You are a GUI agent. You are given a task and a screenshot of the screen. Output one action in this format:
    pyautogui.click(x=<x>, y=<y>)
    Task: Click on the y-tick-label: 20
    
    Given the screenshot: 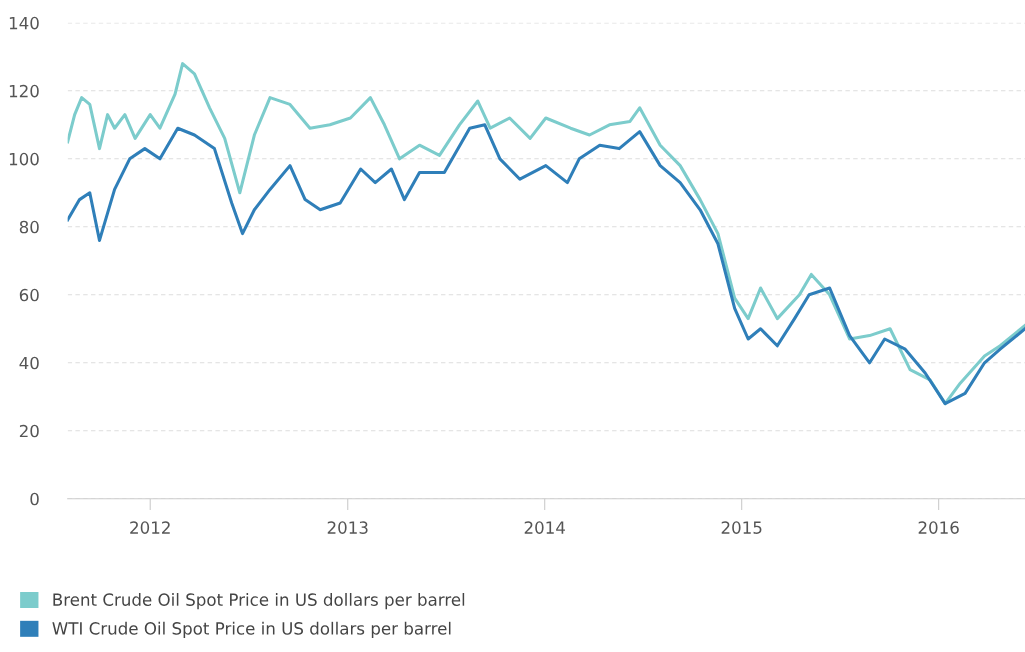 What is the action you would take?
    pyautogui.click(x=29, y=431)
    